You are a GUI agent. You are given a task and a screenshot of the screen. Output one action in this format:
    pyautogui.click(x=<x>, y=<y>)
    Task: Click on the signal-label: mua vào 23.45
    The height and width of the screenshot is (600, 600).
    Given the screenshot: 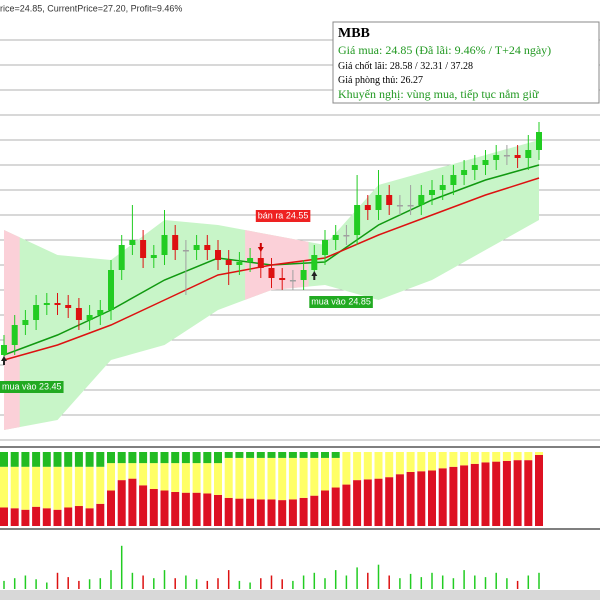 What is the action you would take?
    pyautogui.click(x=32, y=386)
    